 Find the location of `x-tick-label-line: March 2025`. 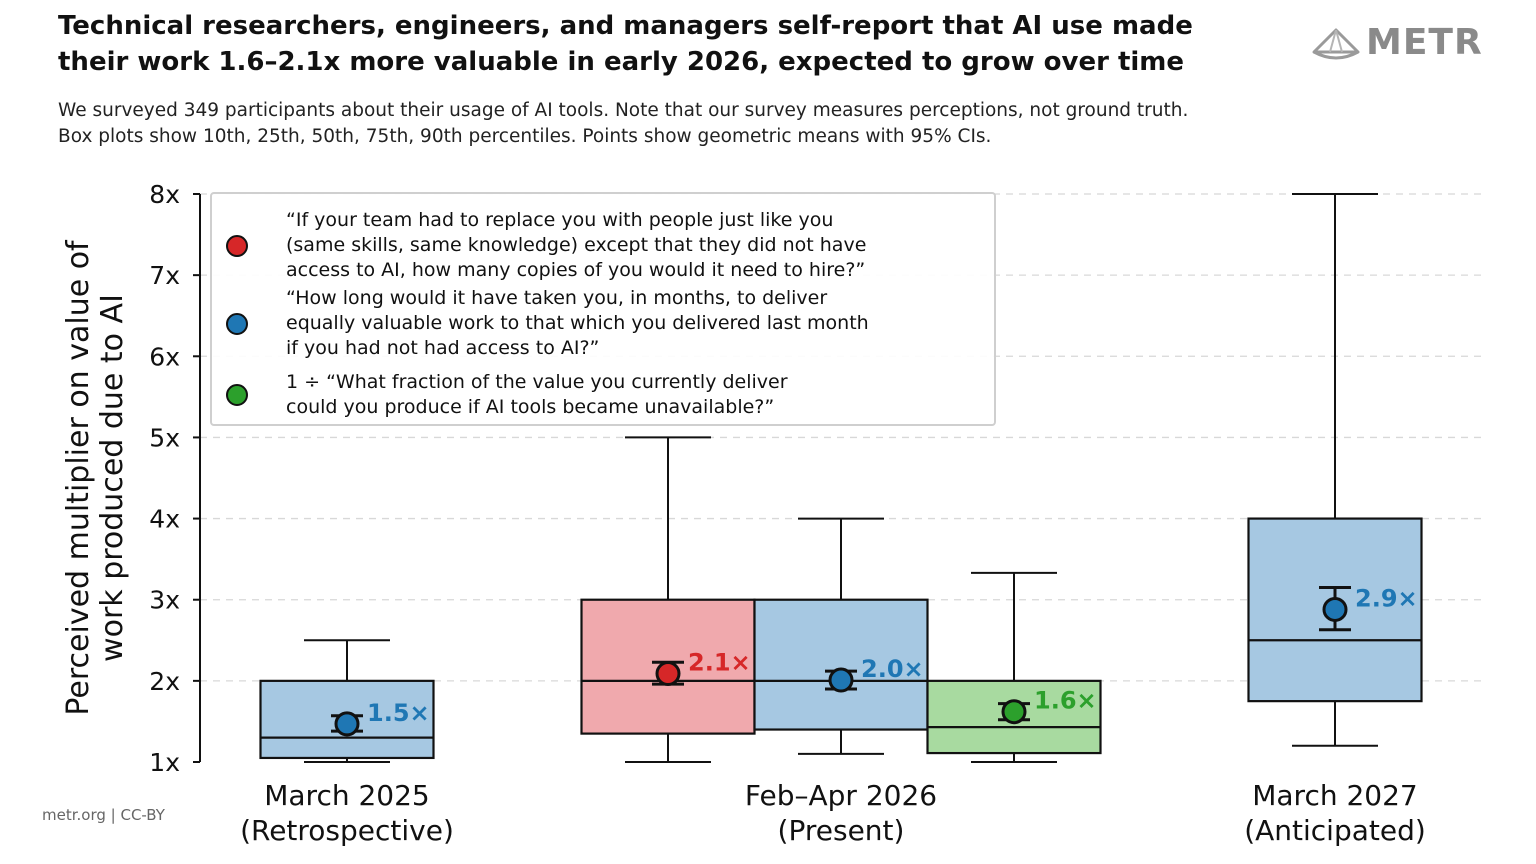

x-tick-label-line: March 2025 is located at coordinates (347, 795).